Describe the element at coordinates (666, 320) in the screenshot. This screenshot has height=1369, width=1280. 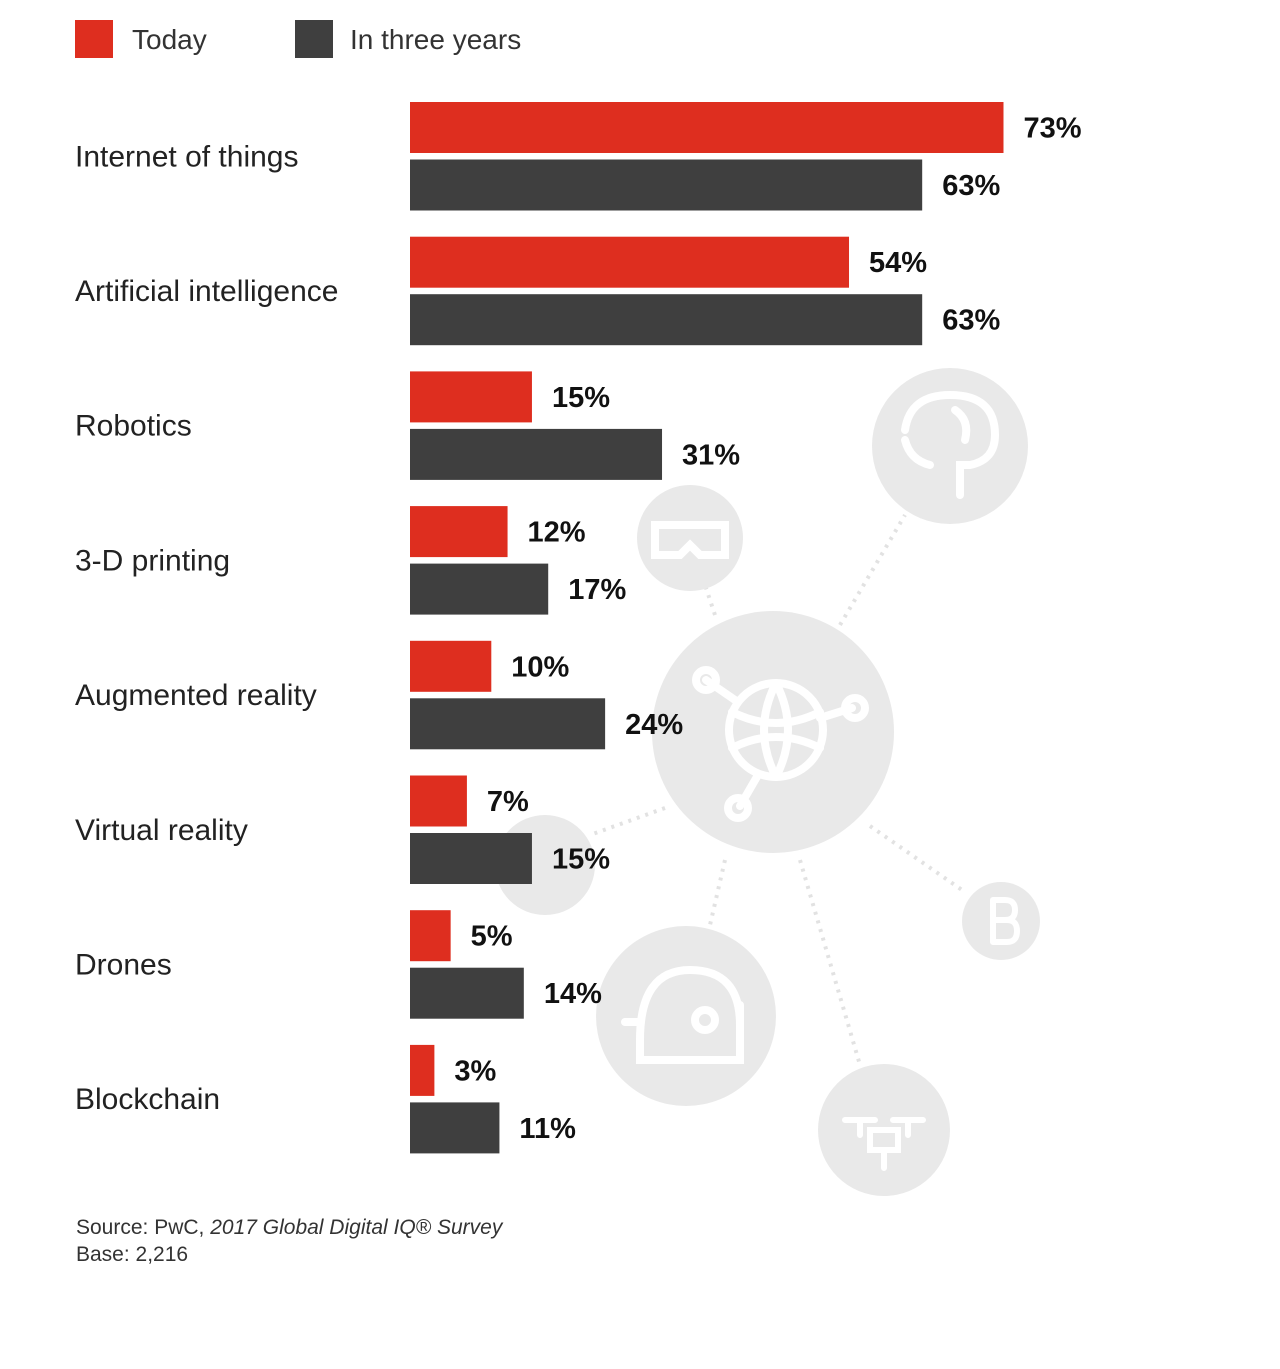
I see `bar-artificial-intelligence-in-three-years` at that location.